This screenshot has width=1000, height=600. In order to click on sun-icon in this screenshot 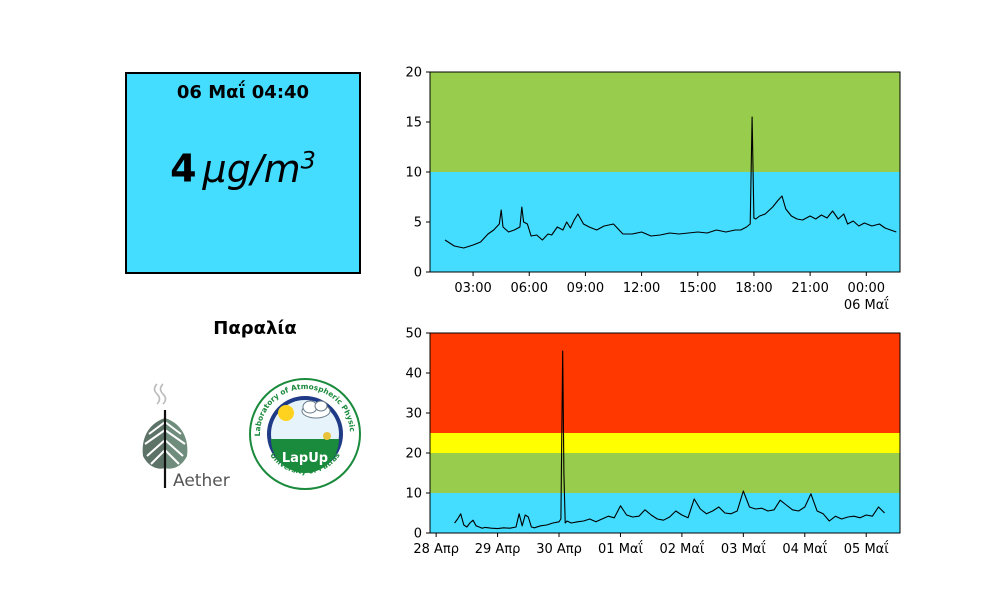, I will do `click(286, 413)`.